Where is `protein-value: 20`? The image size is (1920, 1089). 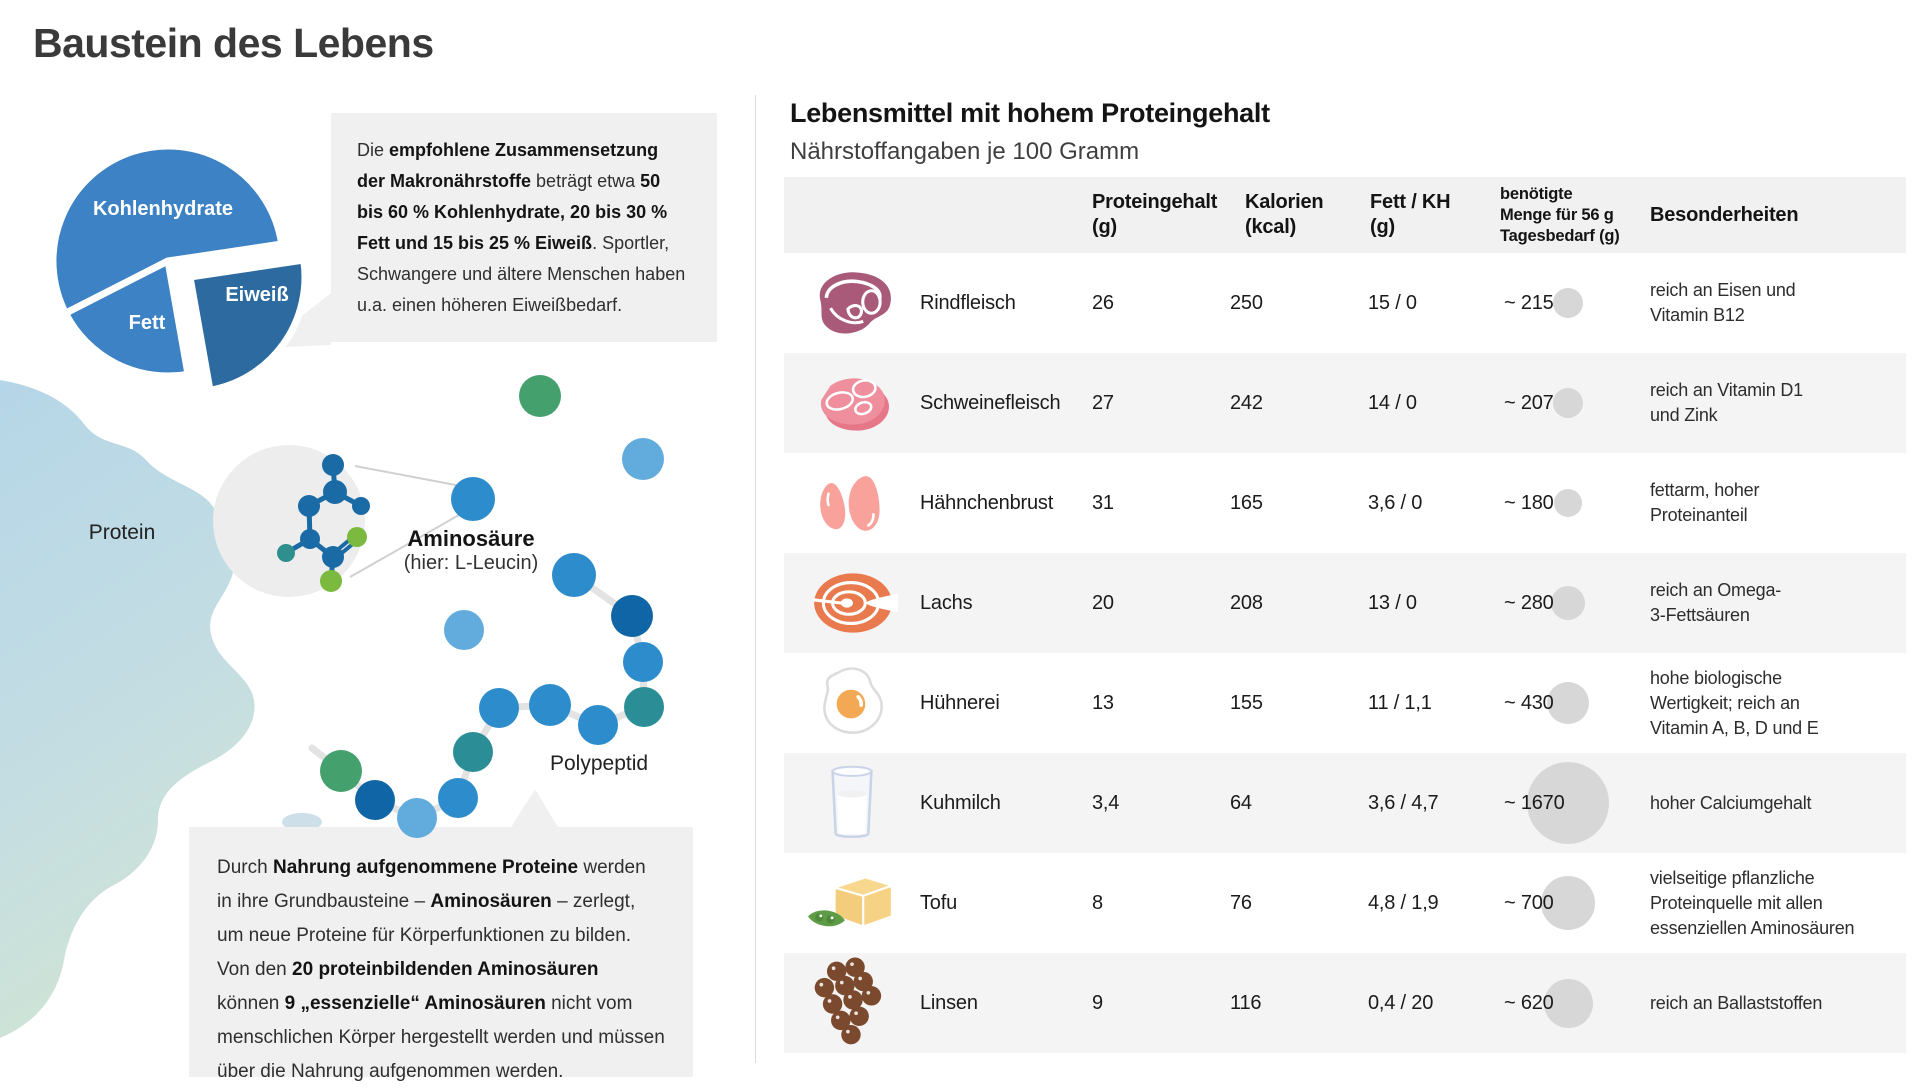
protein-value: 20 is located at coordinates (1103, 602).